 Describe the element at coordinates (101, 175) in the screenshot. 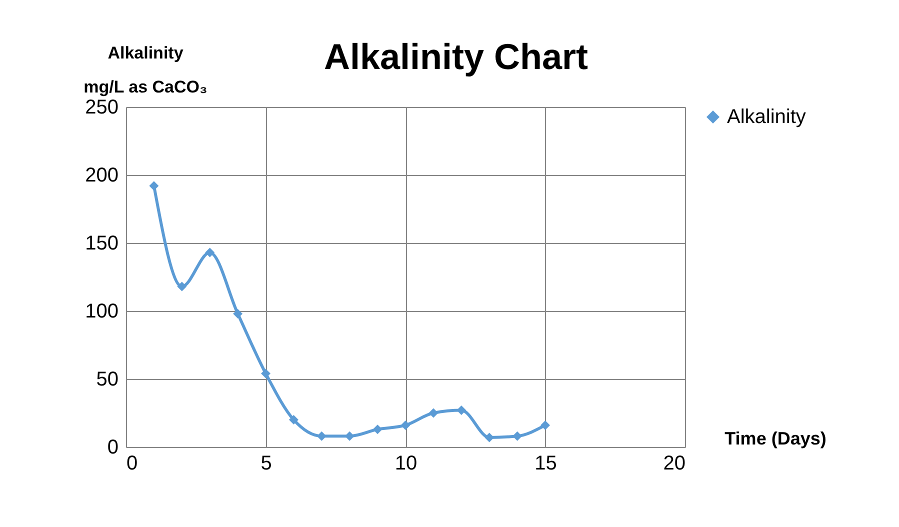

I see `y-tick-label: 200` at that location.